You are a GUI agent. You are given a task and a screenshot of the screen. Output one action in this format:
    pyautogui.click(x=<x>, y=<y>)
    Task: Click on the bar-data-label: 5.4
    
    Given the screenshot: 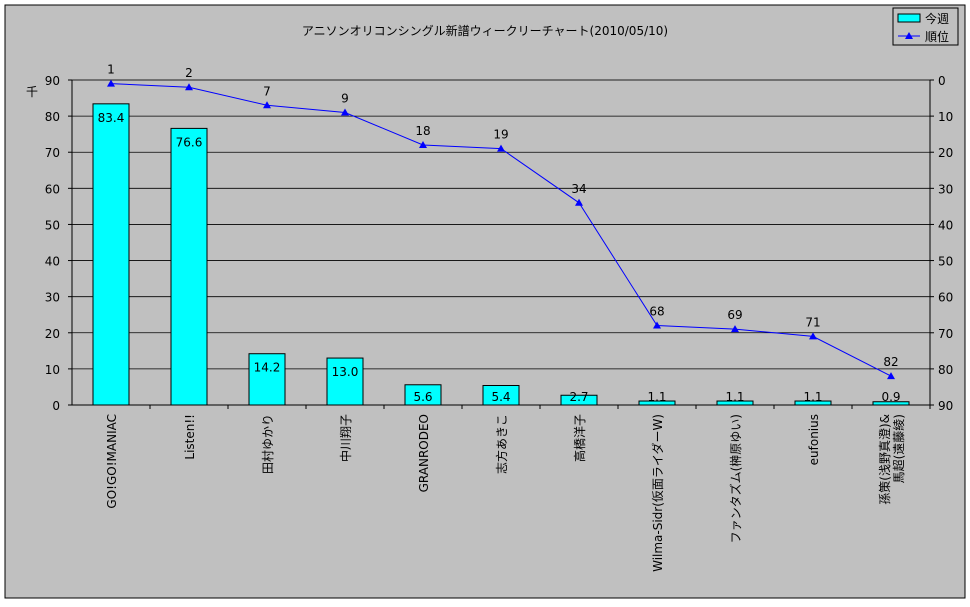 What is the action you would take?
    pyautogui.click(x=500, y=397)
    